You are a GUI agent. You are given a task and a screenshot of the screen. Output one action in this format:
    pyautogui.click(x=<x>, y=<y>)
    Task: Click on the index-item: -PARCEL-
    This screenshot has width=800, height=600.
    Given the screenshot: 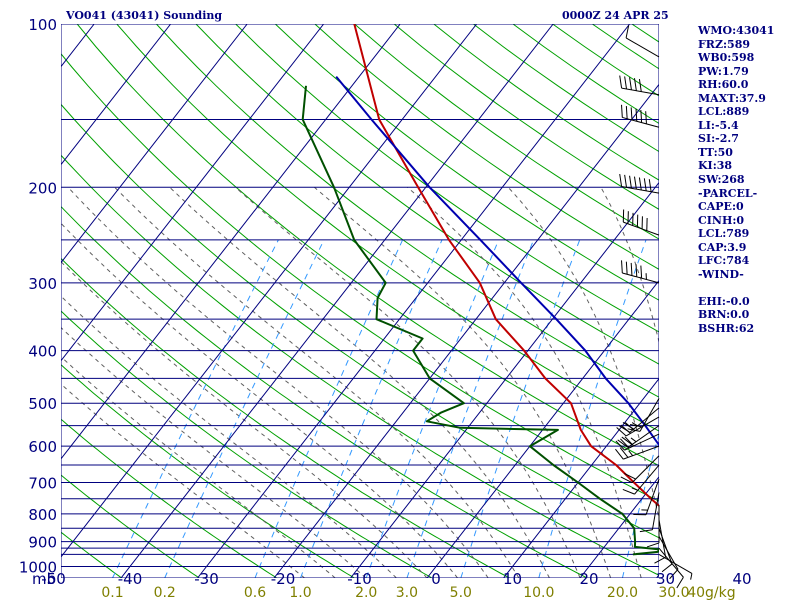 What is the action you would take?
    pyautogui.click(x=728, y=193)
    